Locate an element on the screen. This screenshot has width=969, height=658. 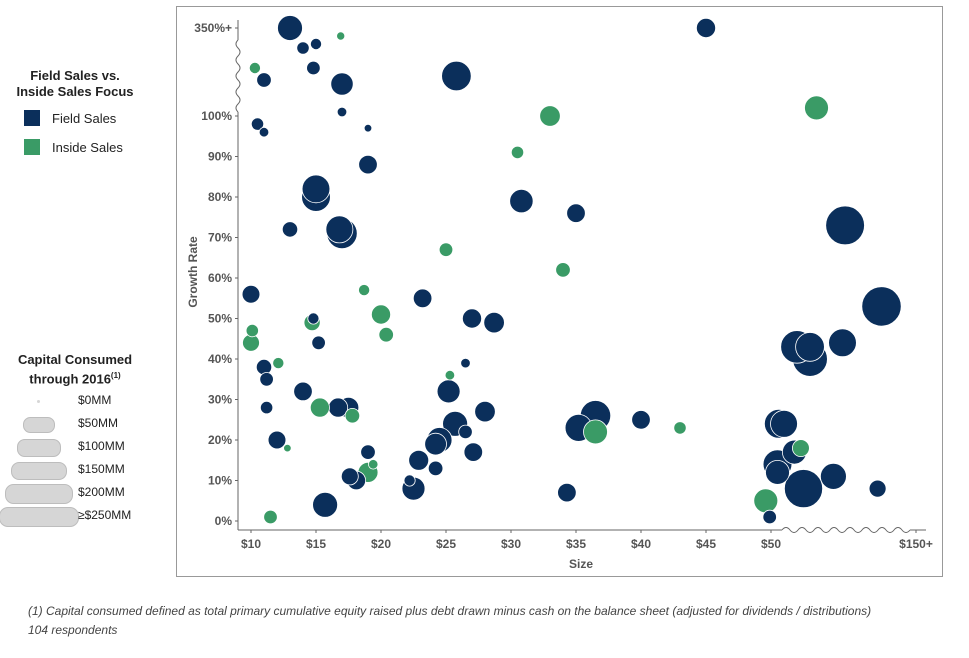
size-legend-row: $150MM is located at coordinates (75, 471).